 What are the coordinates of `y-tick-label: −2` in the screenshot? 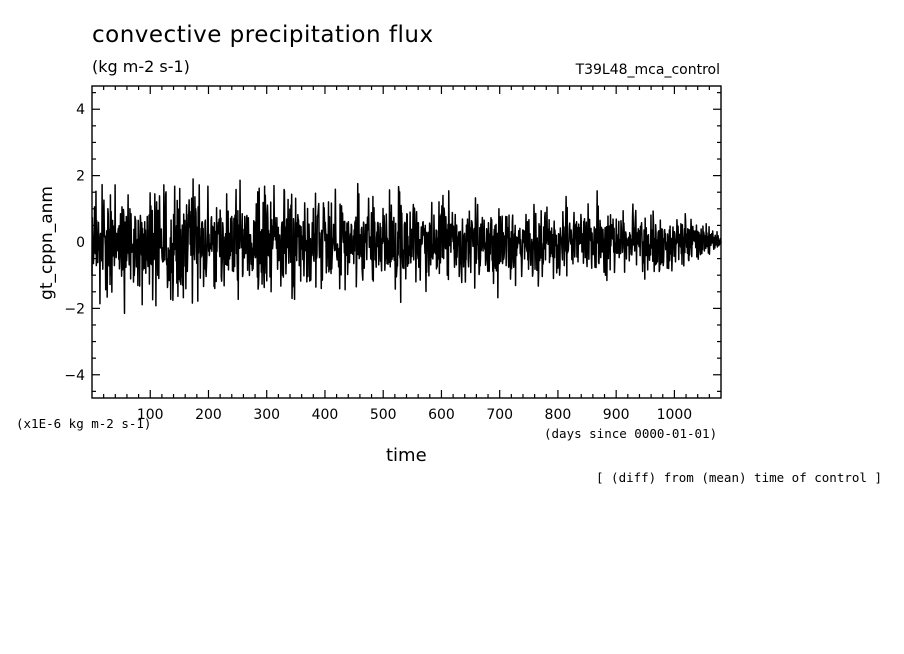 It's located at (74, 309).